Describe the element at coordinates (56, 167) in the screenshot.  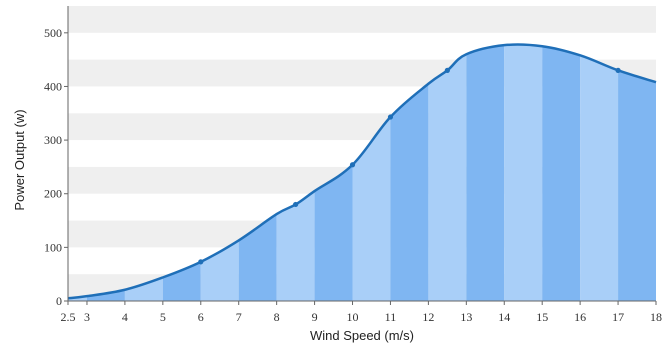
I see `y-axis-ticks: 0 100 200 300 400 500` at that location.